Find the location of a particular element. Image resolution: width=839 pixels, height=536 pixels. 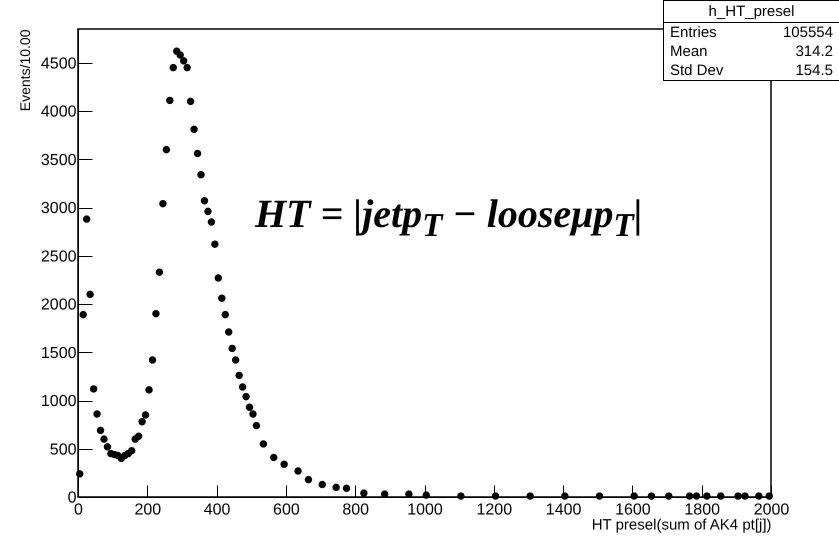

x-axis-title: HT presel(sum of AK4 pt[j]) is located at coordinates (682, 525).